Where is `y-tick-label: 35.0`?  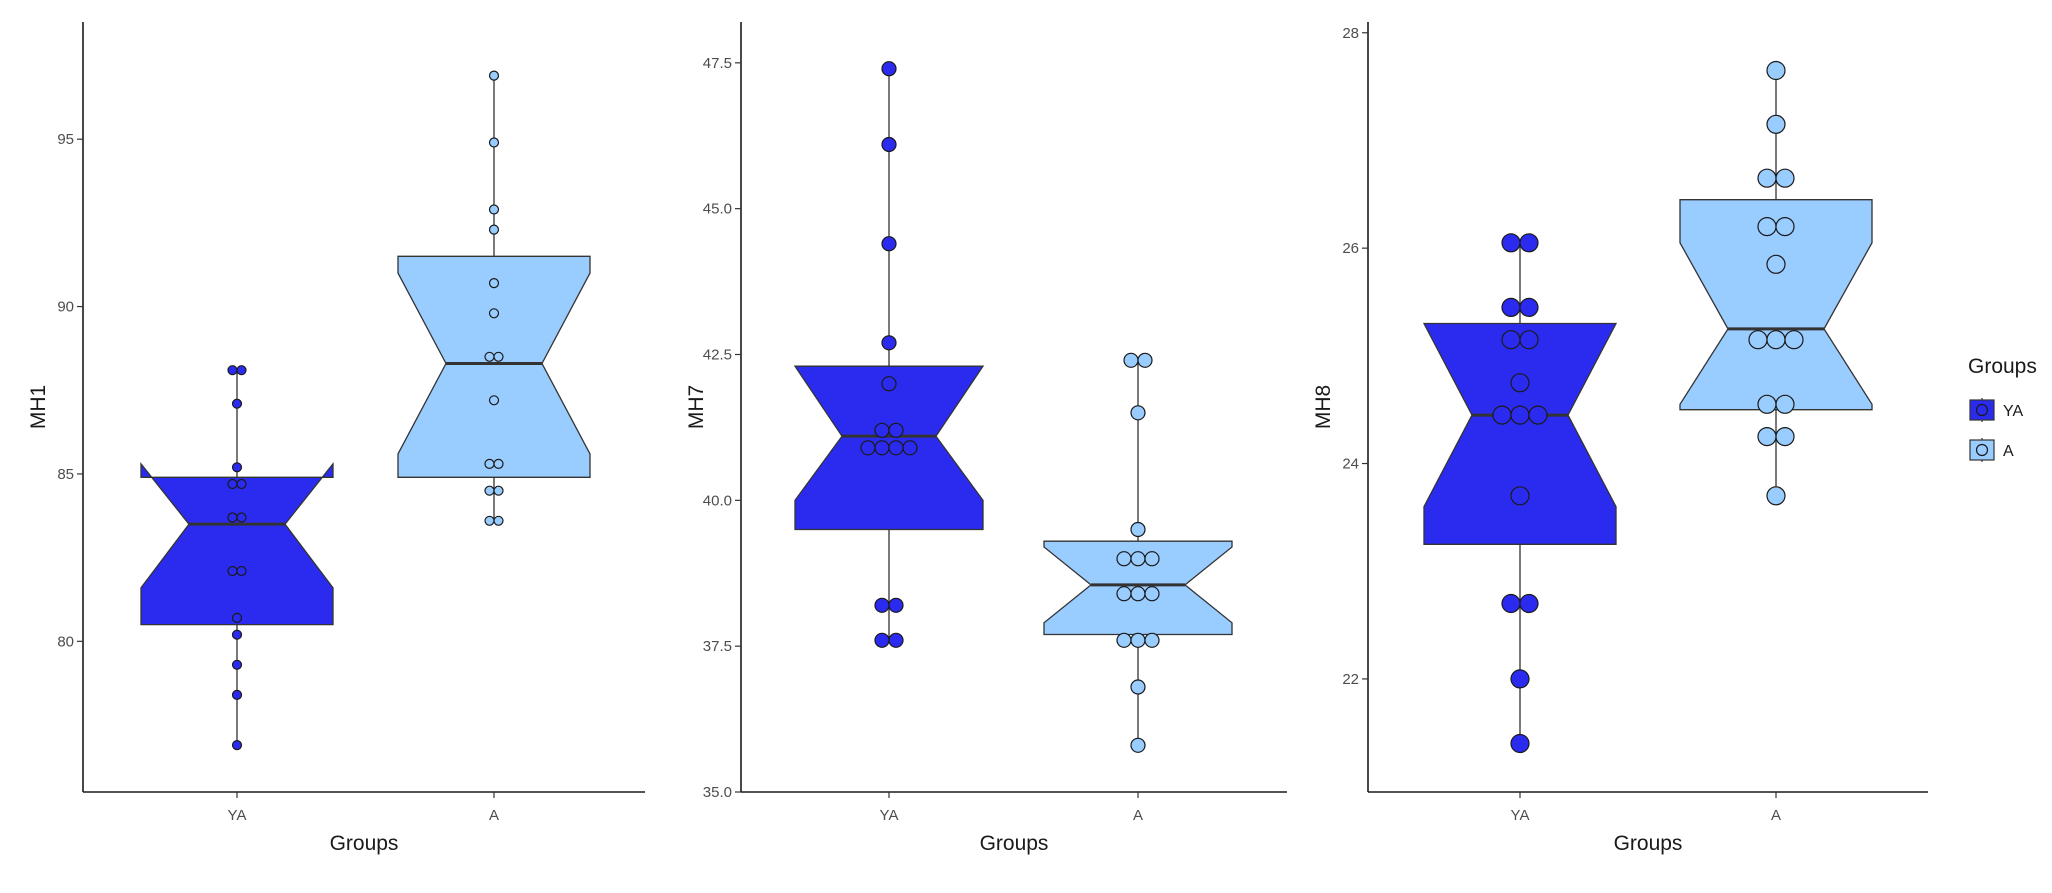
y-tick-label: 35.0 is located at coordinates (717, 792).